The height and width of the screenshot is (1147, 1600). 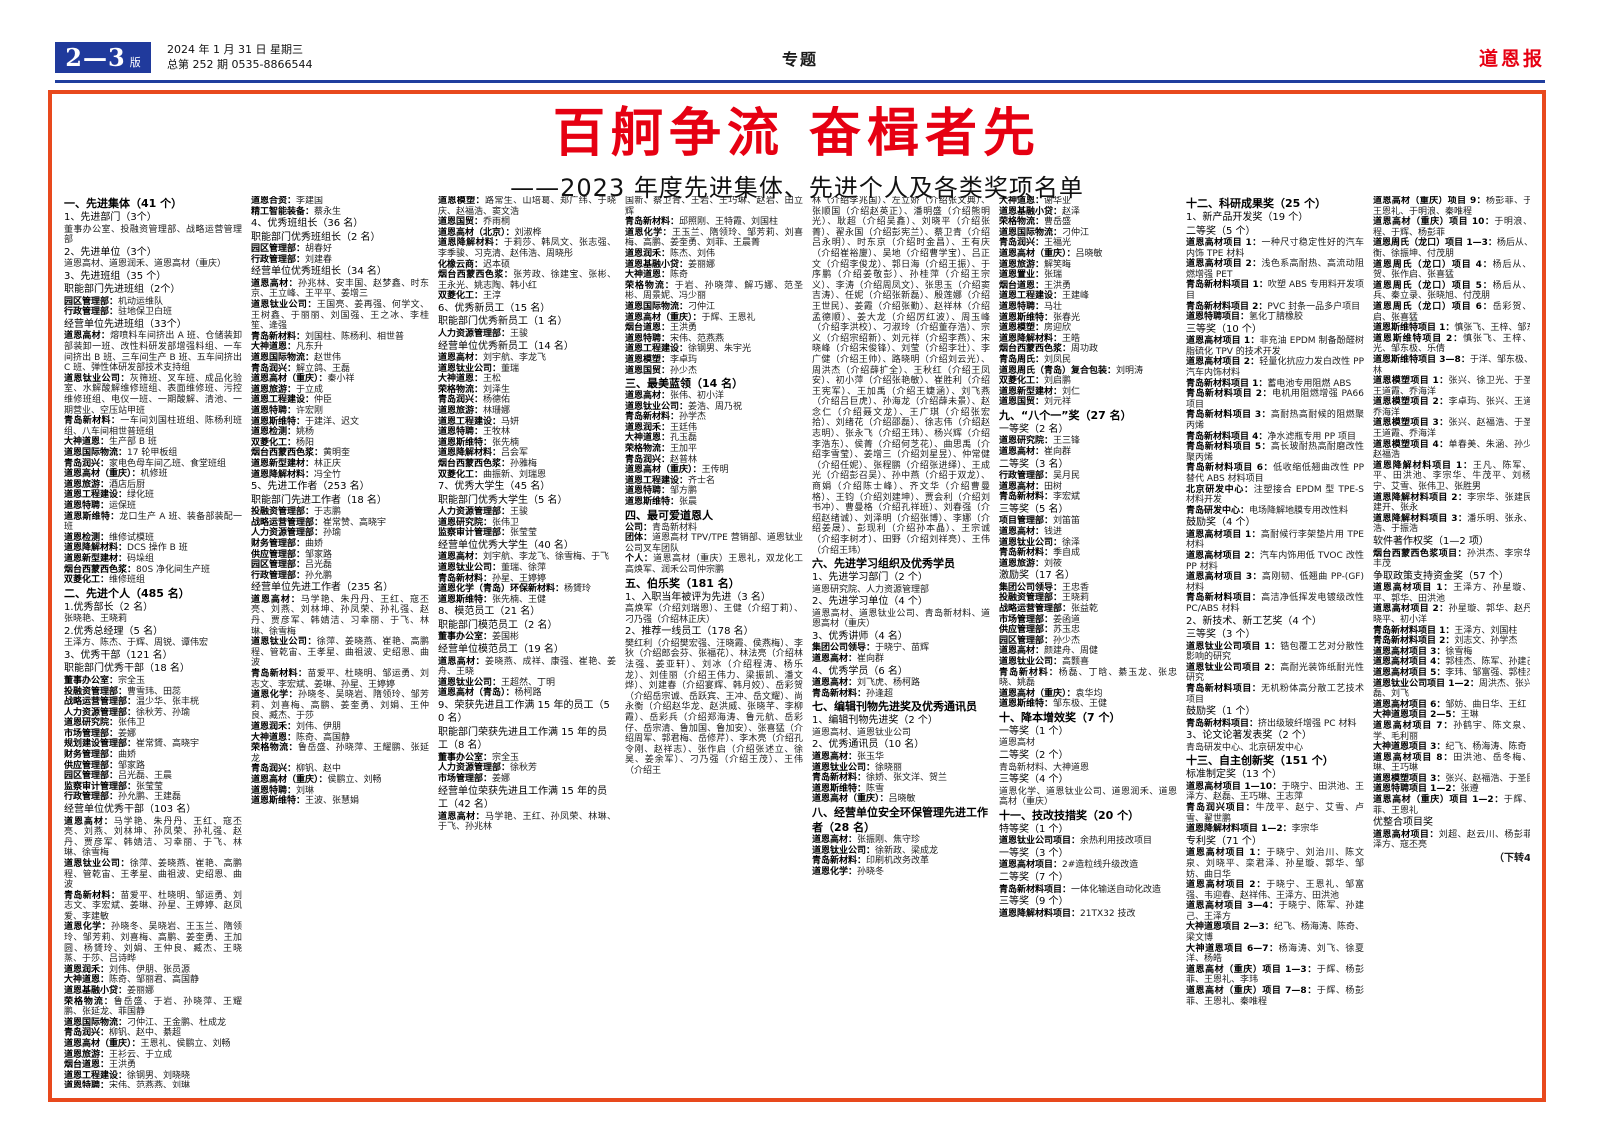 I want to click on section-heading: 4、优秀学员（6 名）, so click(x=860, y=671).